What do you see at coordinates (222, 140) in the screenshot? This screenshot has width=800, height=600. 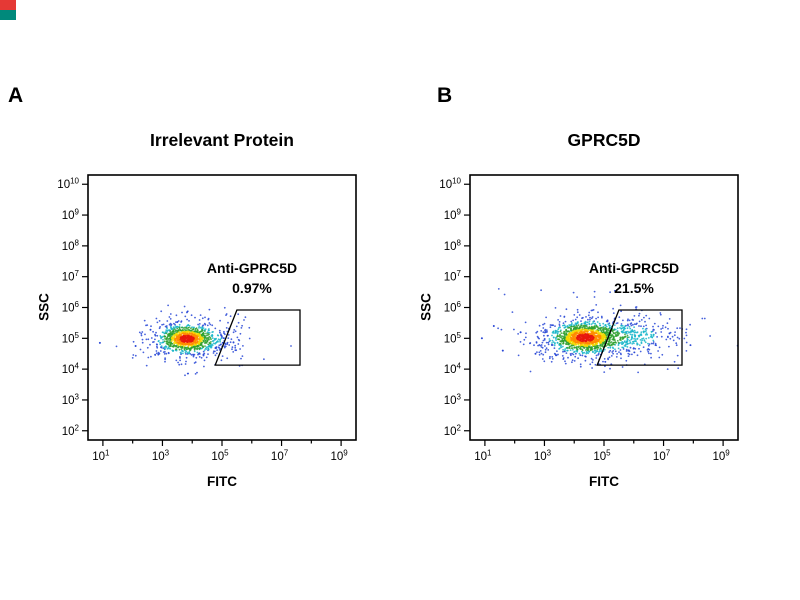 I see `panel-a-title: Irrelevant Protein` at bounding box center [222, 140].